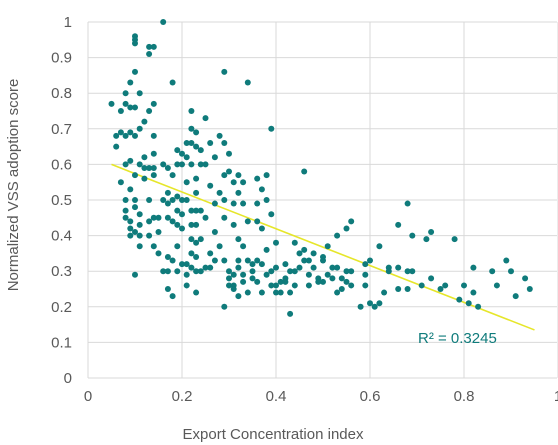 This screenshot has height=445, width=558. I want to click on y-tick-label: 0.2, so click(61, 307).